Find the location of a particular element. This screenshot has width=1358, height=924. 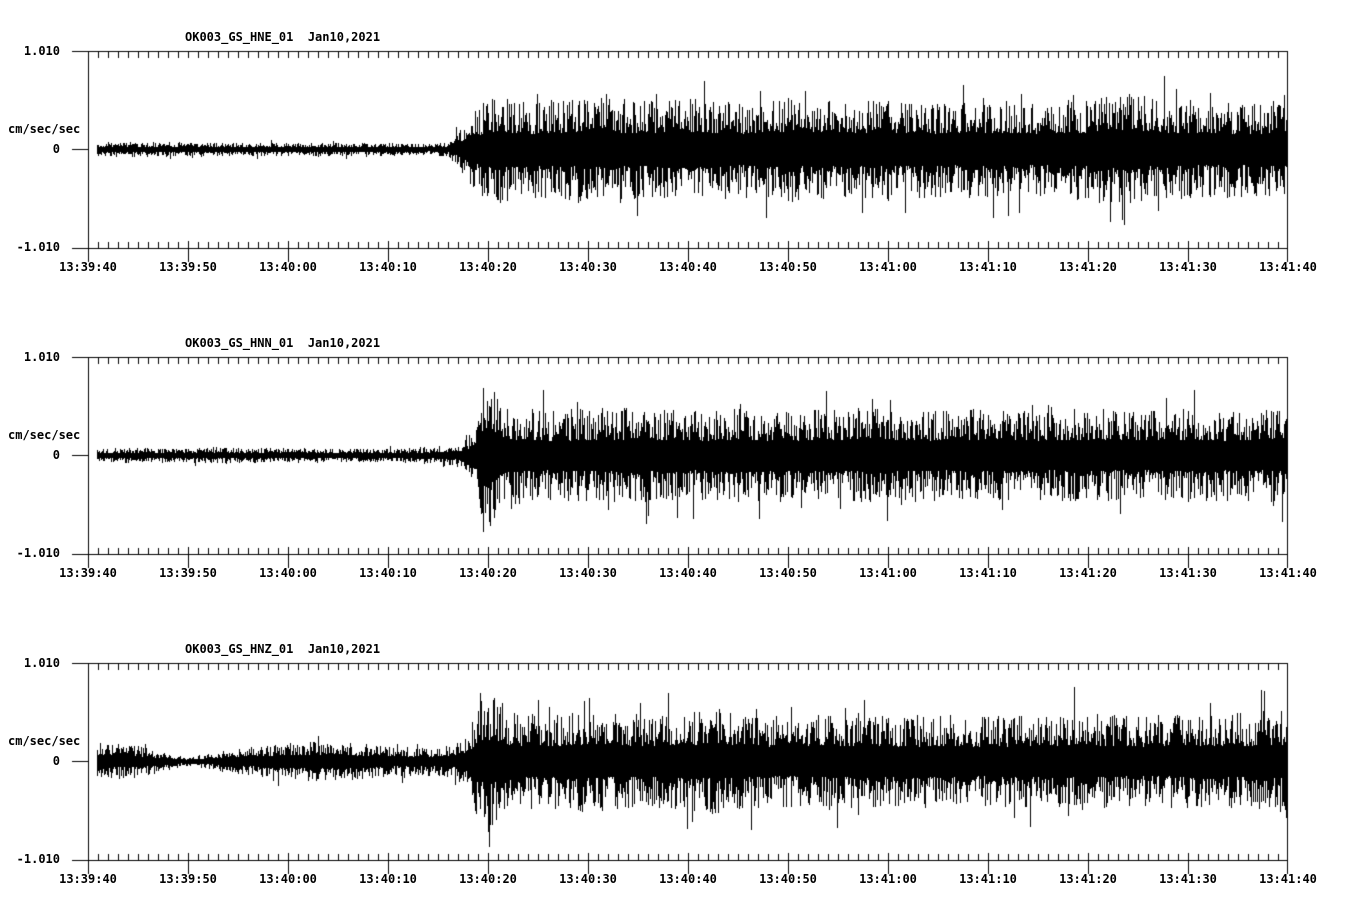

plot-title: OK003_GS_HNE_01 Jan10,2021 is located at coordinates (283, 37).